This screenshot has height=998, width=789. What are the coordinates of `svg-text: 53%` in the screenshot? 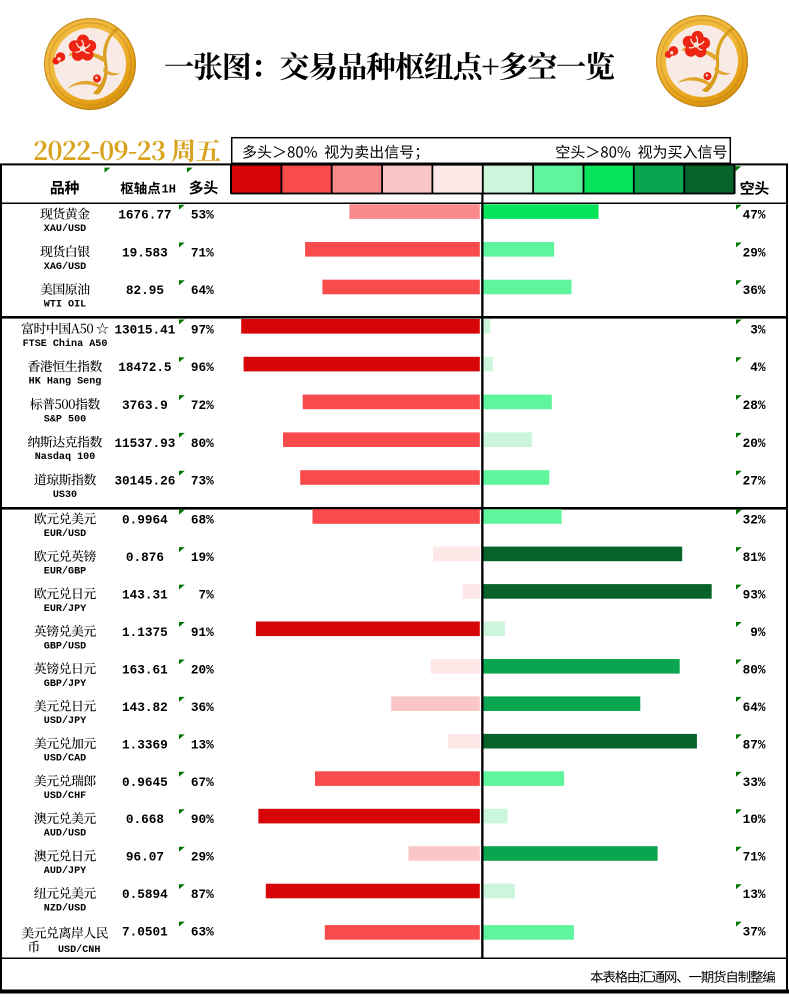 It's located at (202, 215).